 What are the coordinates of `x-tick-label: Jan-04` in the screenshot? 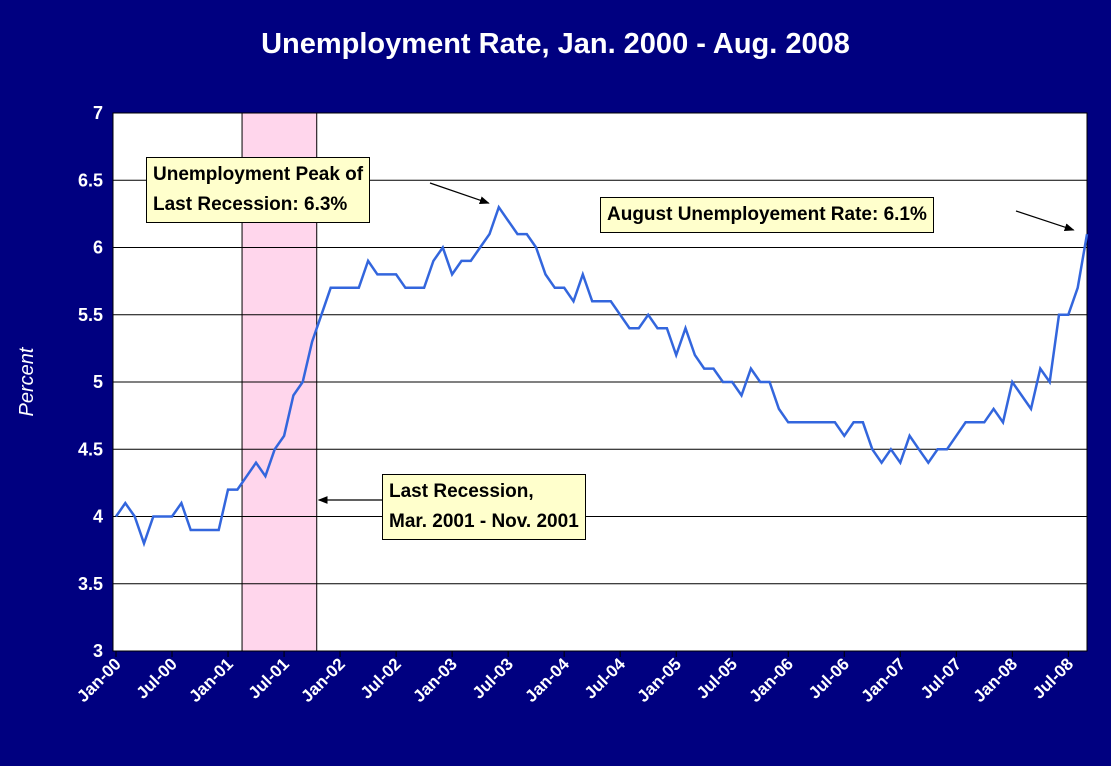 It's located at (547, 680).